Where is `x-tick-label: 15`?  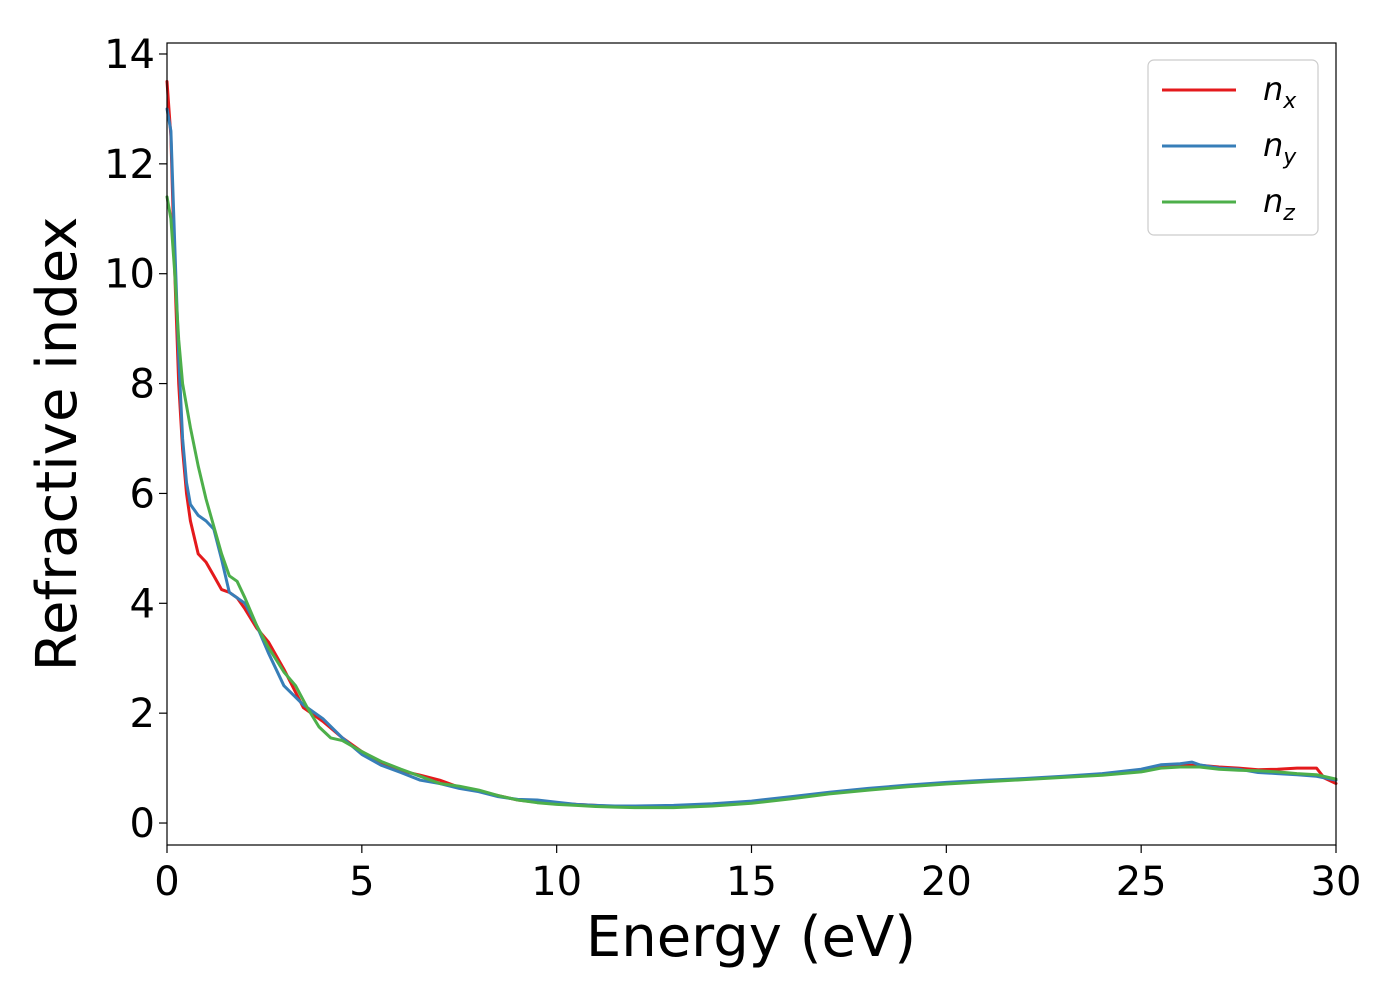 x-tick-label: 15 is located at coordinates (751, 882).